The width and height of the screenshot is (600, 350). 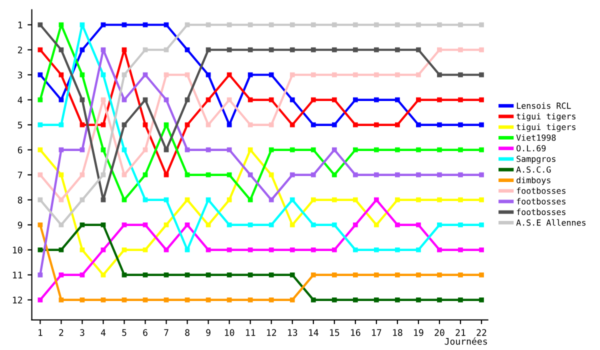 I want to click on legend-label: A.S.C.G, so click(x=533, y=169).